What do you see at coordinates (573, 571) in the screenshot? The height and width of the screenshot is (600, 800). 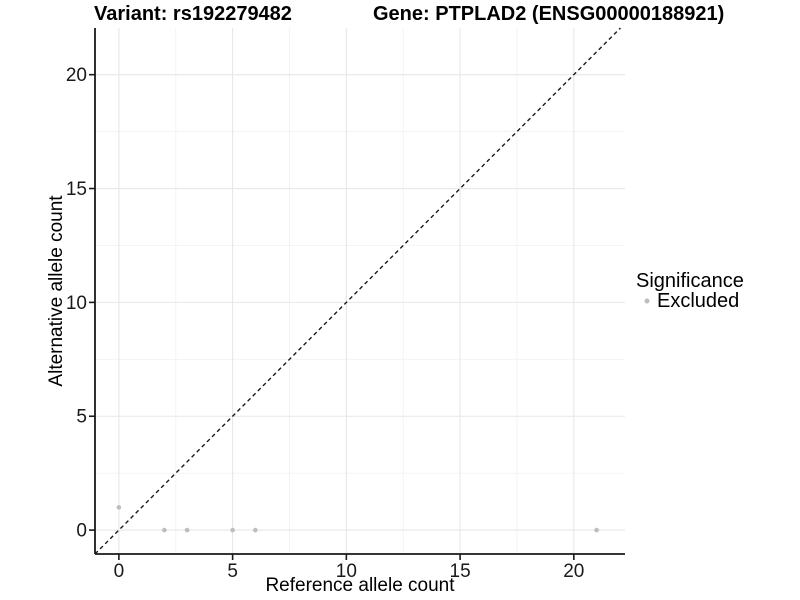 I see `x-tick-label: 20` at bounding box center [573, 571].